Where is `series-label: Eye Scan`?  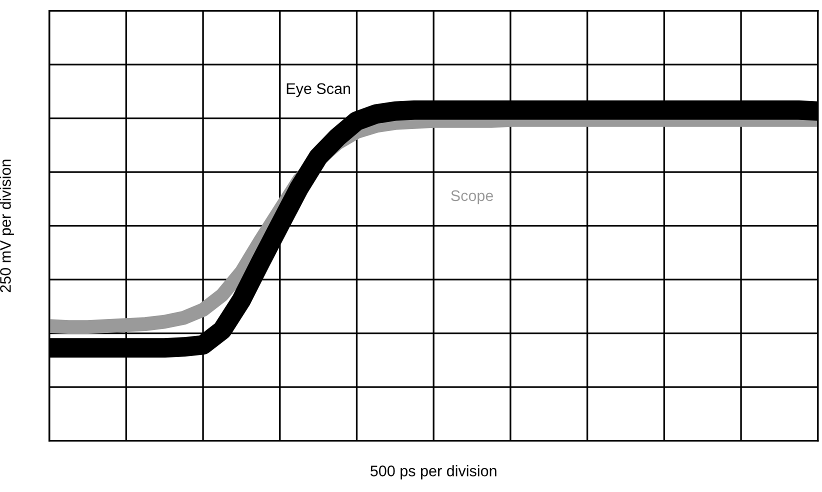
series-label: Eye Scan is located at coordinates (318, 90).